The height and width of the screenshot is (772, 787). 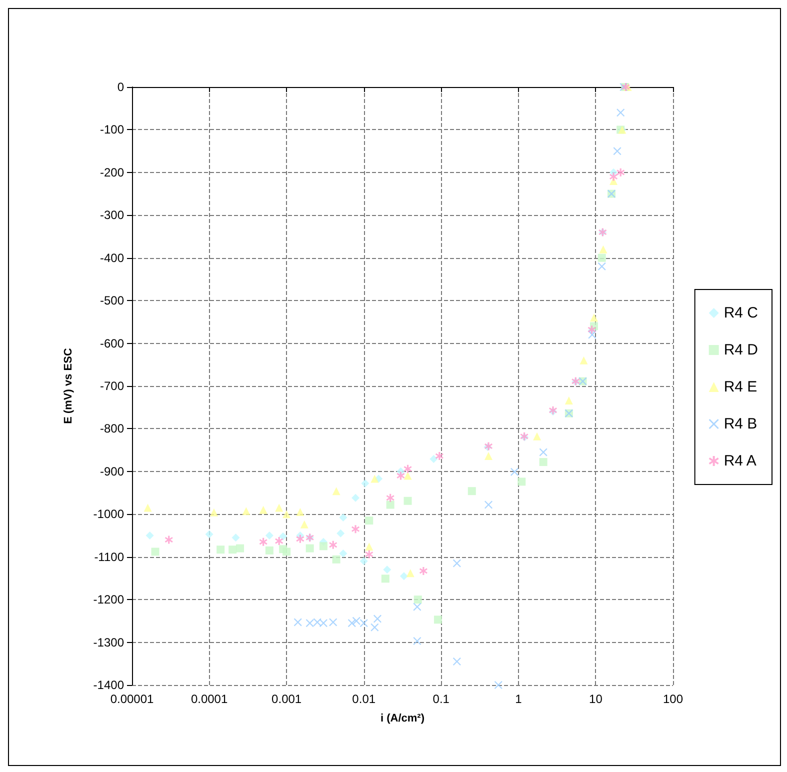 I want to click on y-tick-label: -500, so click(x=112, y=301).